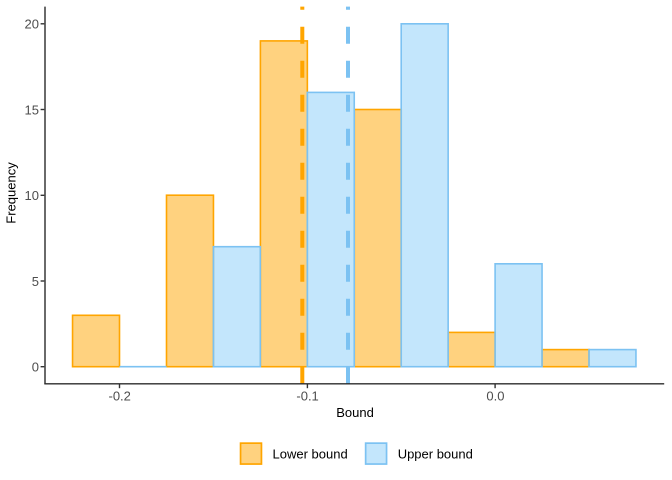  Describe the element at coordinates (435, 453) in the screenshot. I see `svg-text: Upper bound` at that location.